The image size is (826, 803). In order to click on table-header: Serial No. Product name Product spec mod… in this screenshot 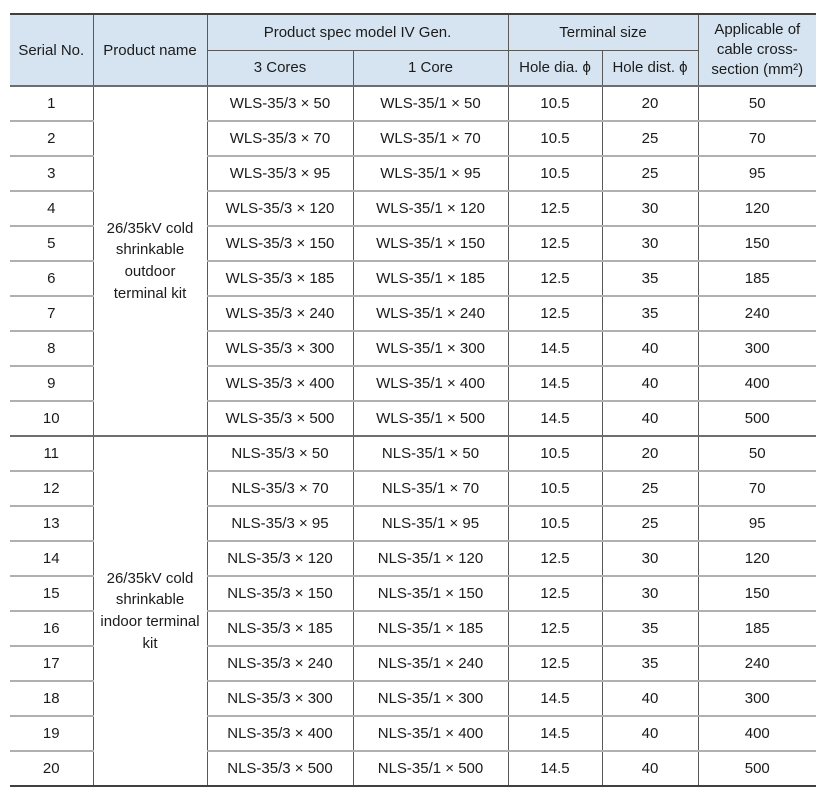, I will do `click(413, 50)`.